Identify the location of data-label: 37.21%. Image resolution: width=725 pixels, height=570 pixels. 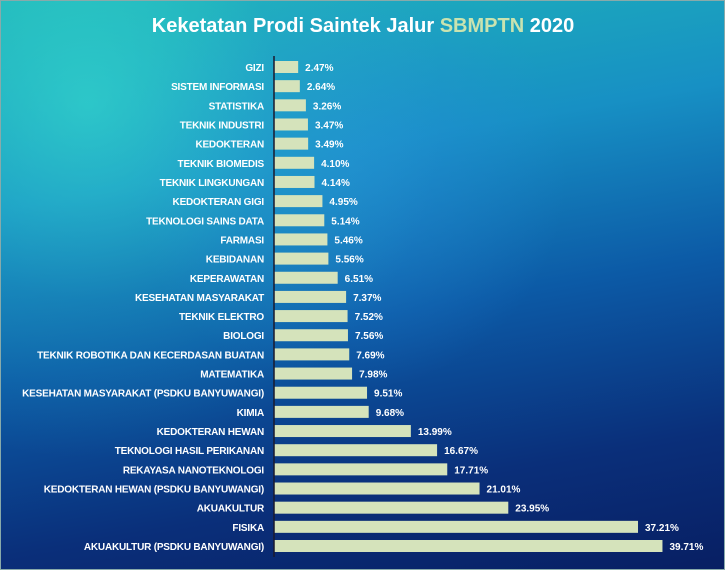
(662, 528).